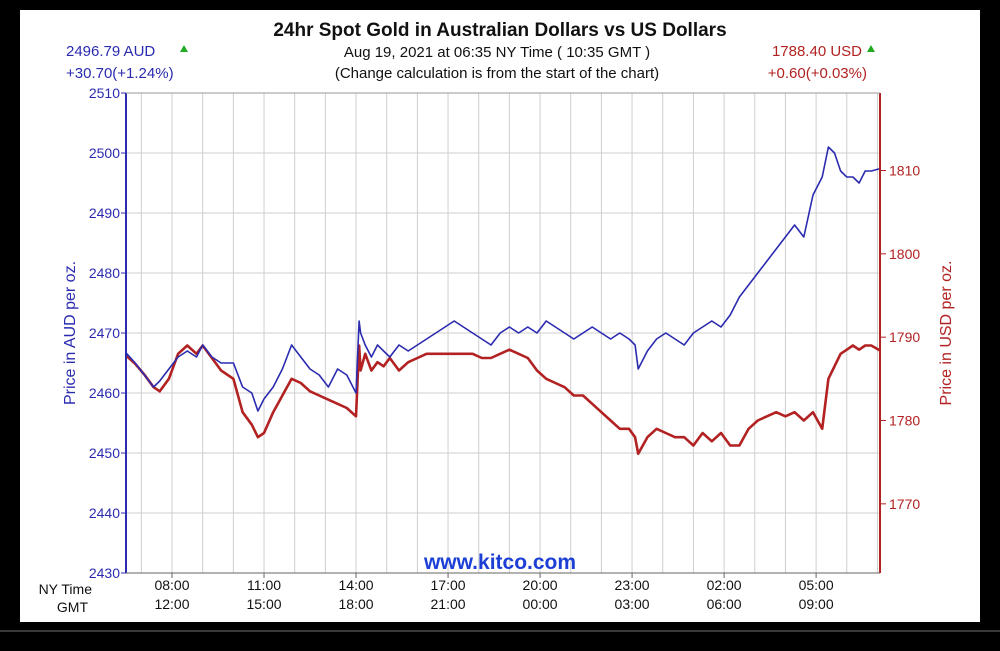  I want to click on y-axis-right-title: Price in USD per oz., so click(946, 333).